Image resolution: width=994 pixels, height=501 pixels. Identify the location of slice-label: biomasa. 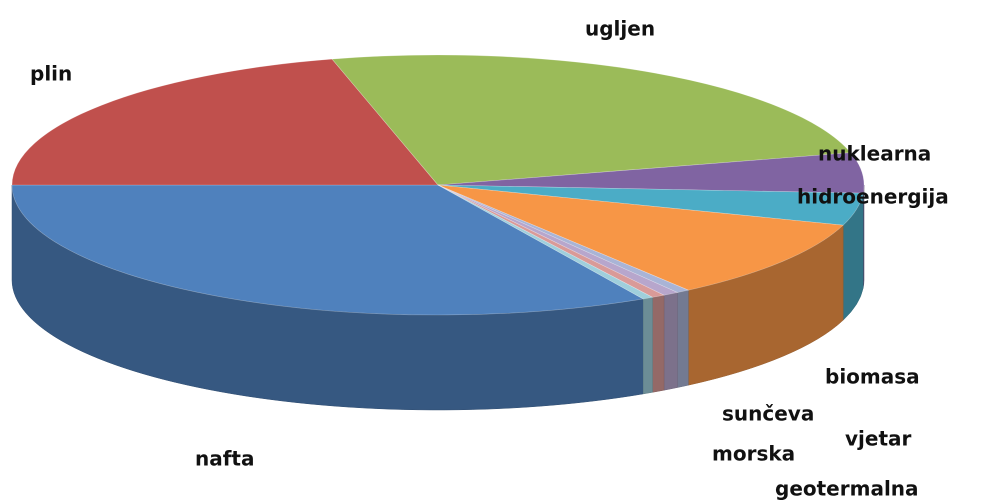
(872, 377).